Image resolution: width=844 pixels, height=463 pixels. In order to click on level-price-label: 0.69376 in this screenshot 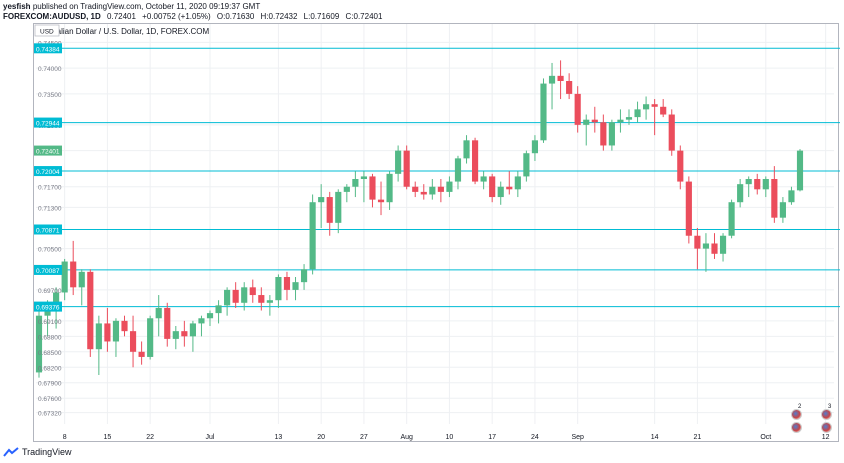, I will do `click(48, 308)`.